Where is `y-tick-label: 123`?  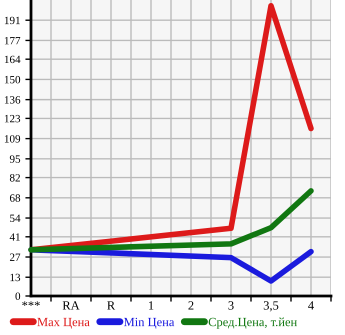 y-tick-label: 123 is located at coordinates (12, 118).